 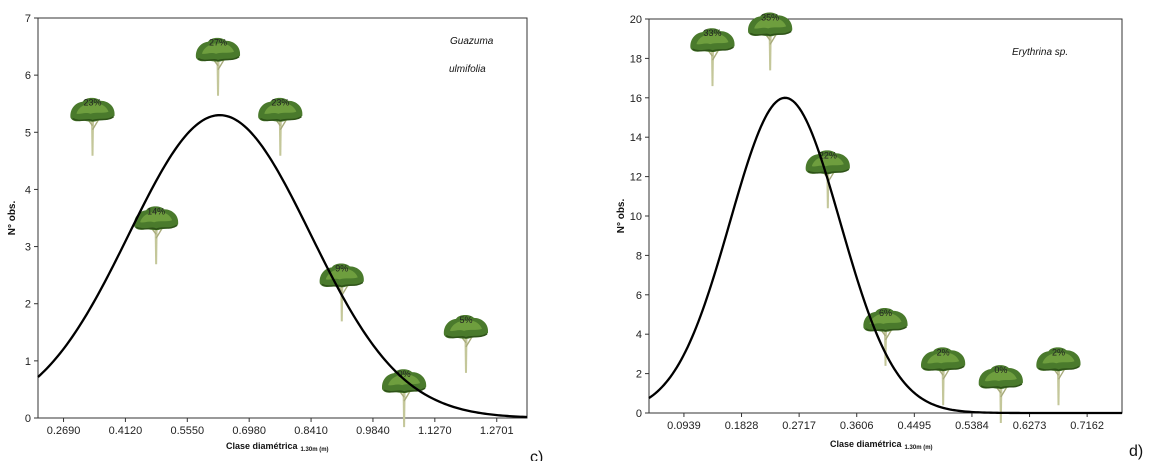 What do you see at coordinates (435, 431) in the screenshot?
I see `x-tick-label: 1.1270` at bounding box center [435, 431].